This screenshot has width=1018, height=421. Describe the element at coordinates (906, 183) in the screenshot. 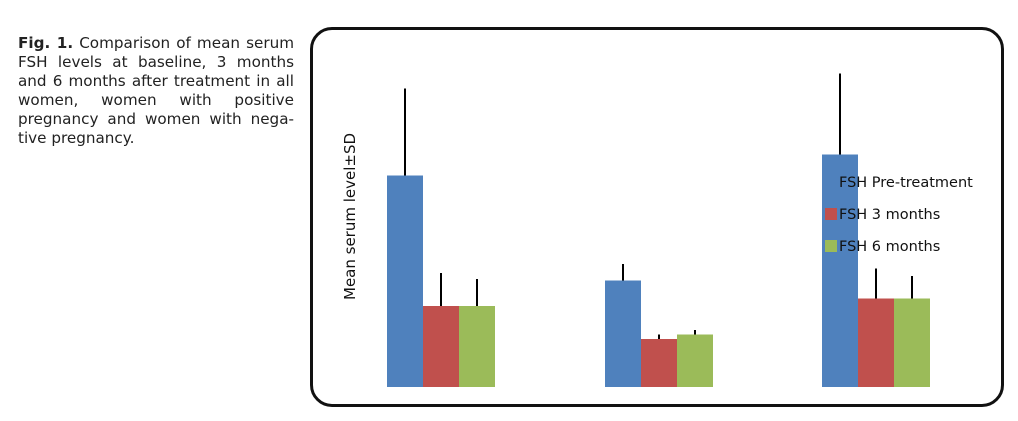

I see `legend-label-1: FSH Pre-treatment` at that location.